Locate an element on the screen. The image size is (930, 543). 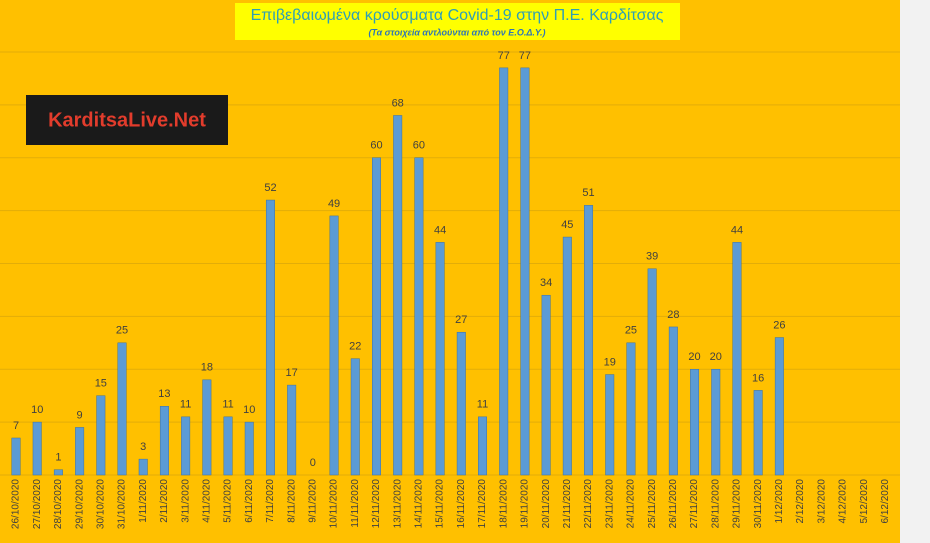
x-tick-label: 16/11/2020 is located at coordinates (461, 504).